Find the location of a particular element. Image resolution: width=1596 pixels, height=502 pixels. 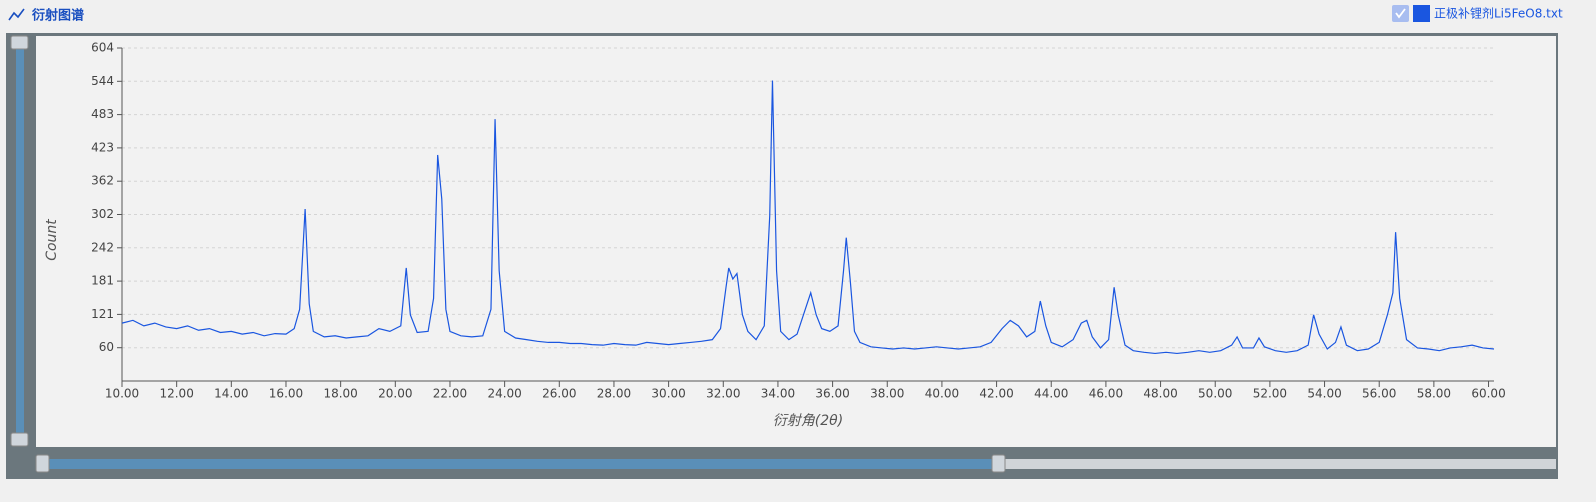

y-tick-label: 362 is located at coordinates (102, 181).